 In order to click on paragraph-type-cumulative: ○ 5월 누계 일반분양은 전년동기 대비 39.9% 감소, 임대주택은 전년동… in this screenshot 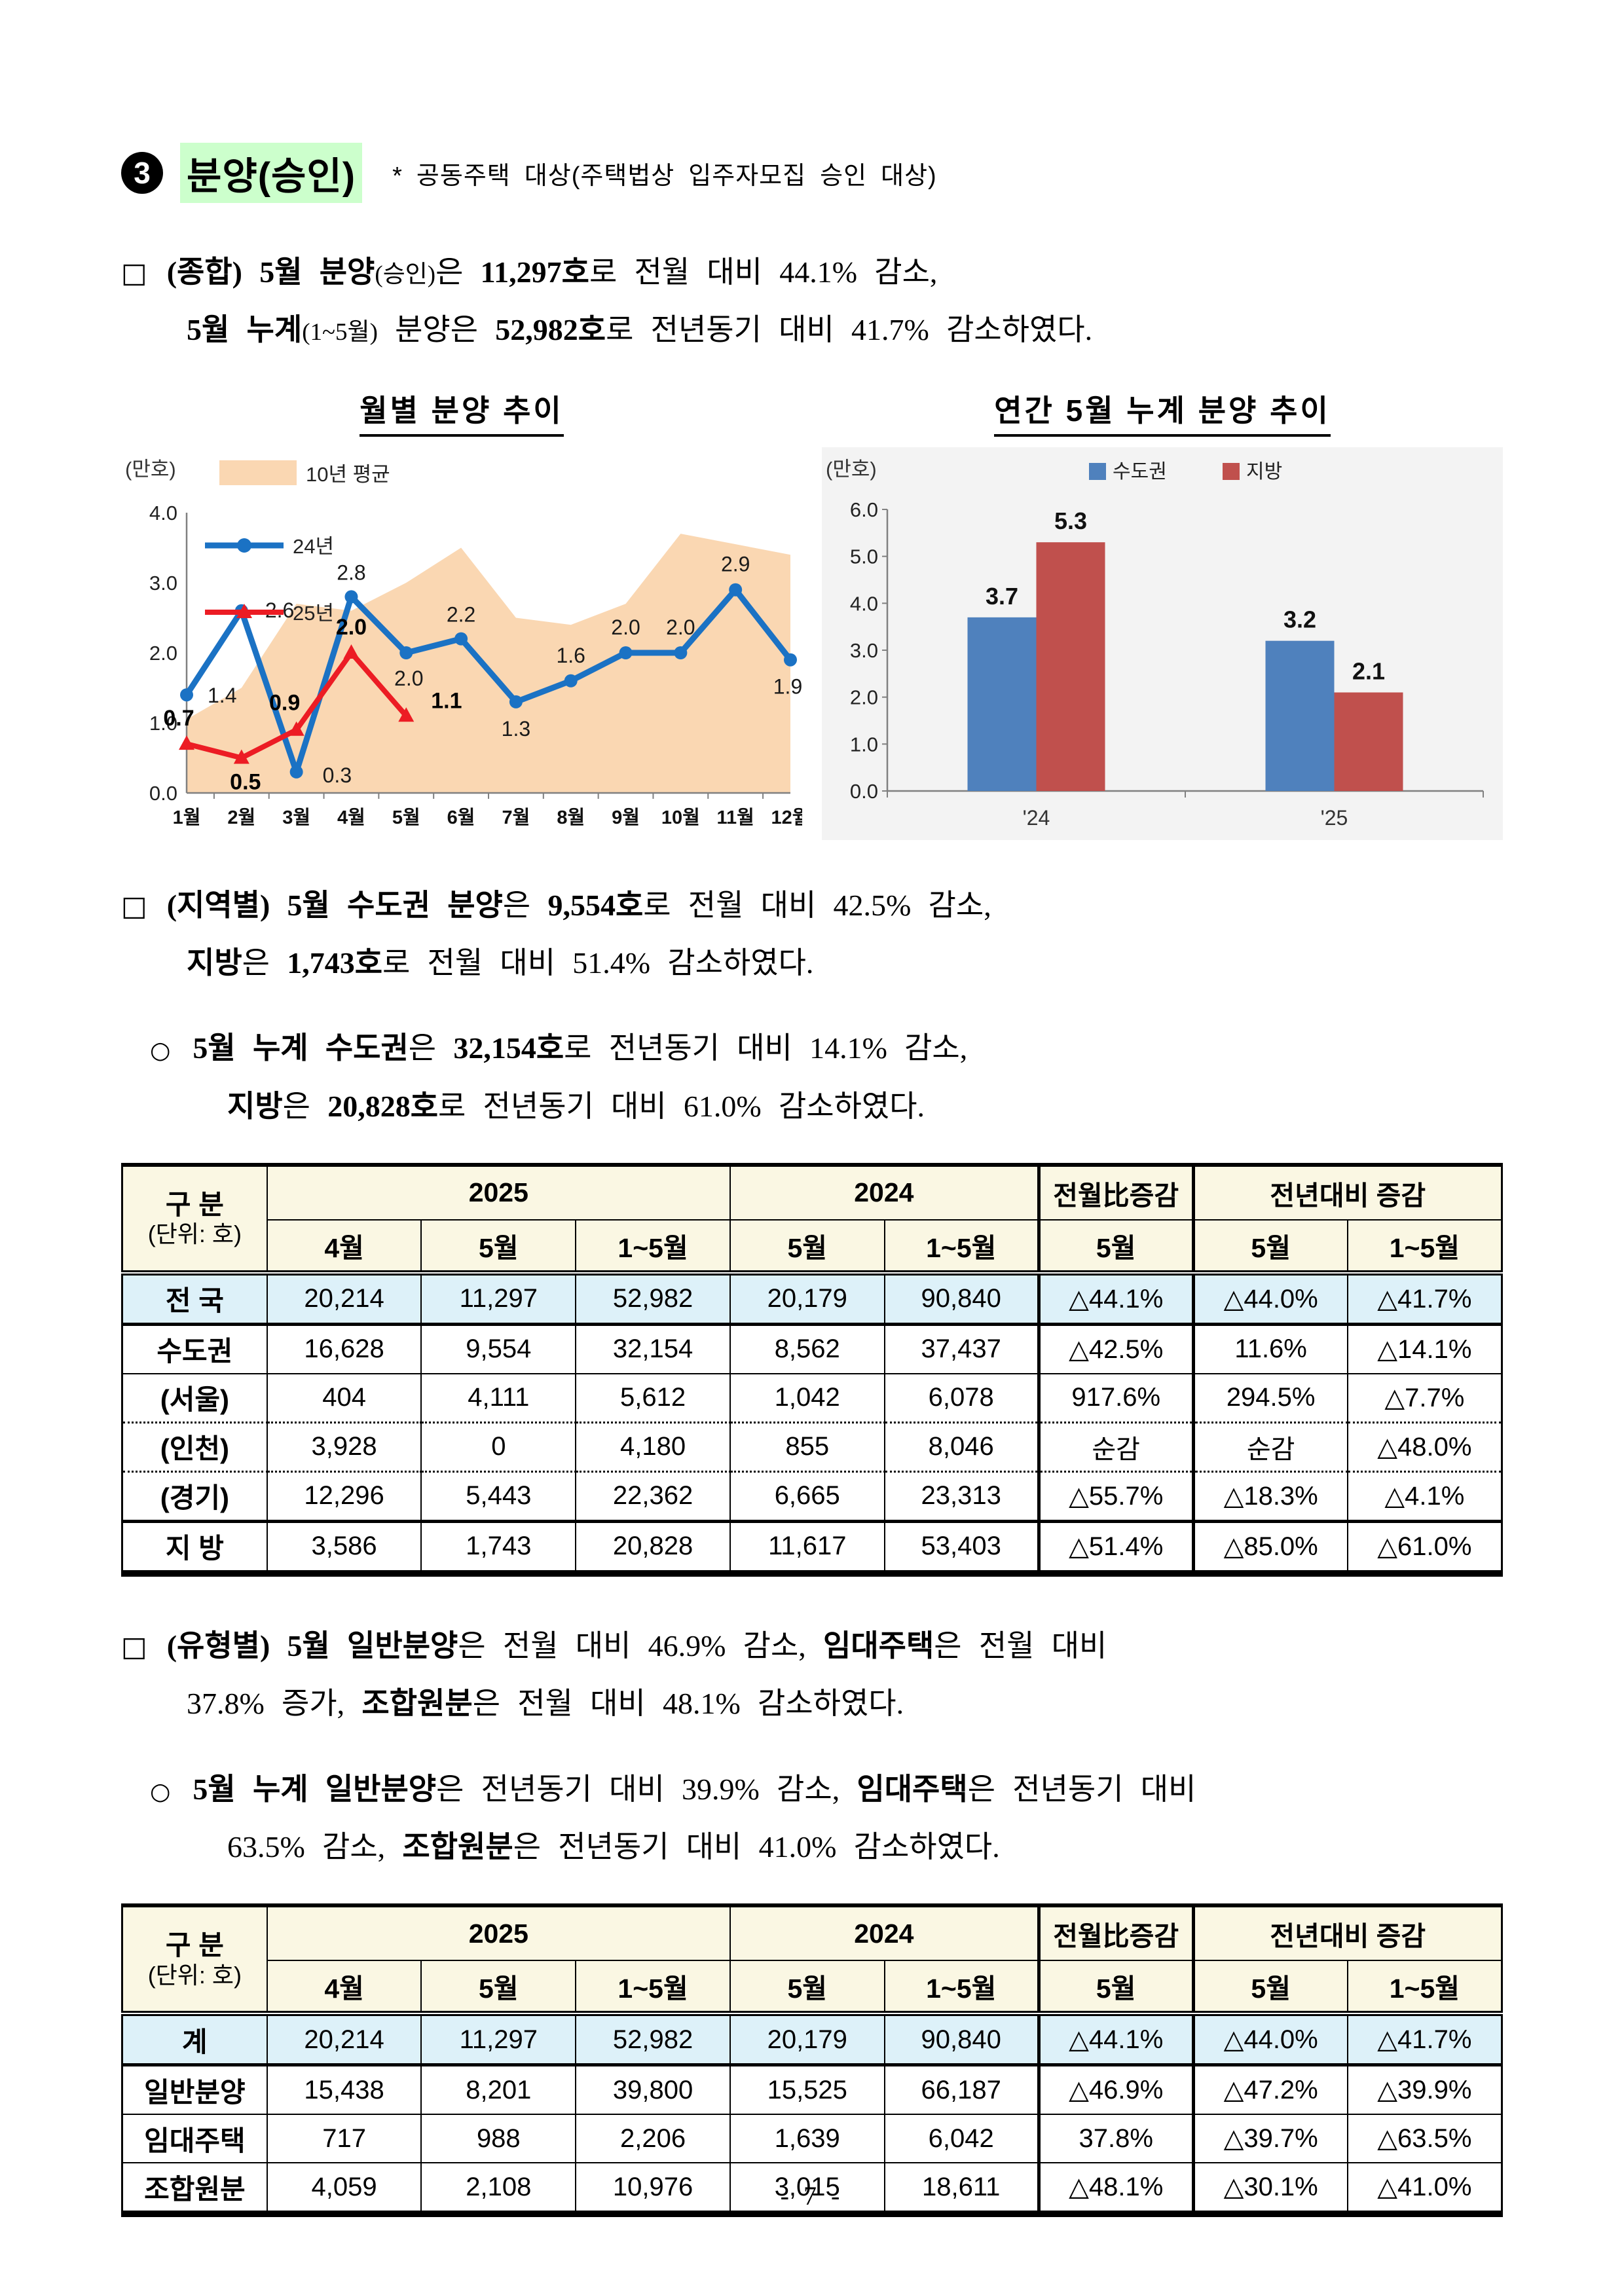, I will do `click(812, 1819)`.